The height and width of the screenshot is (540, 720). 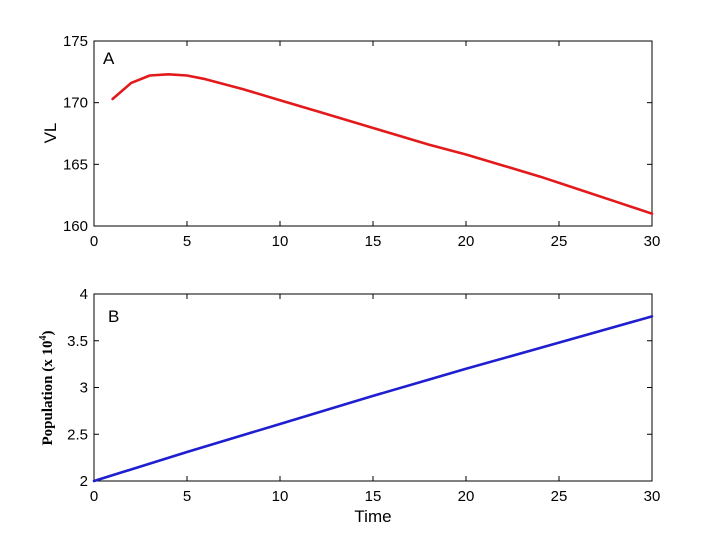 I want to click on y-tick-label: 2, so click(x=84, y=481).